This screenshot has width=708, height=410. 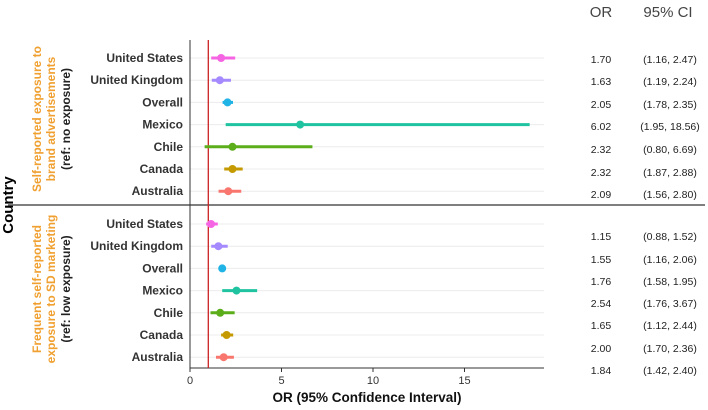 What do you see at coordinates (66, 119) in the screenshot?
I see `panel-ref-label: (ref: no exposure)` at bounding box center [66, 119].